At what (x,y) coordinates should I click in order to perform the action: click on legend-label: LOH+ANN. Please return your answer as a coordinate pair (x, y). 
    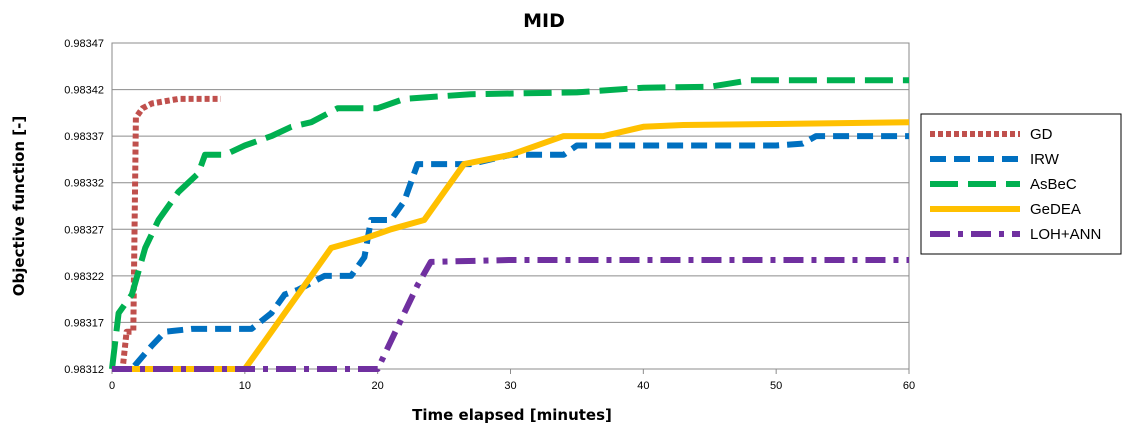
    Looking at the image, I should click on (1065, 234).